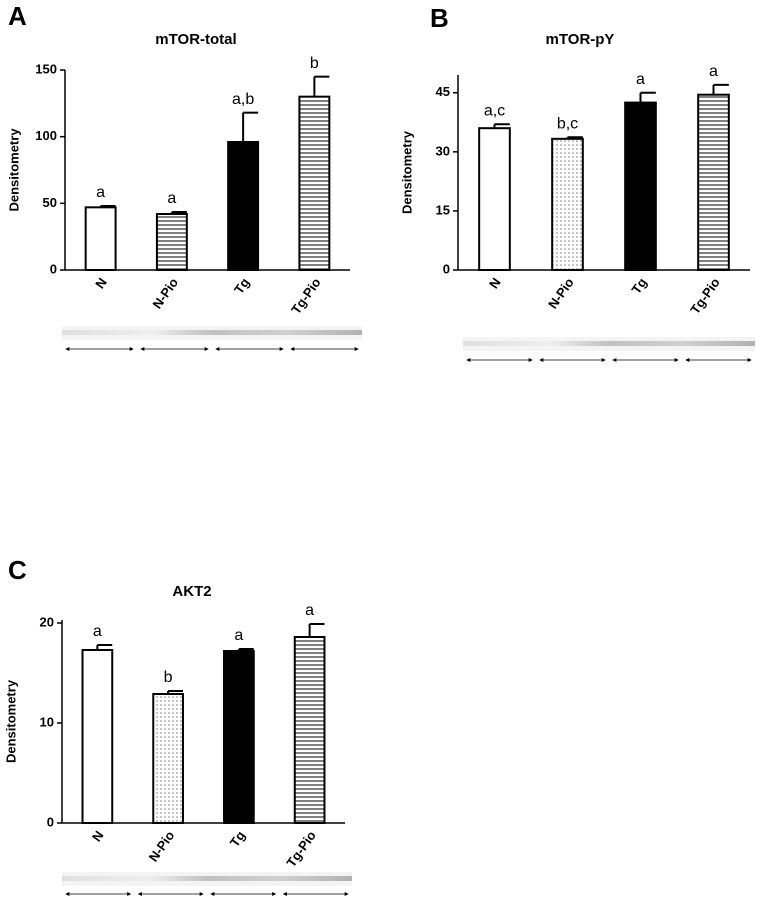  Describe the element at coordinates (443, 91) in the screenshot. I see `y-tick-label: 45` at that location.